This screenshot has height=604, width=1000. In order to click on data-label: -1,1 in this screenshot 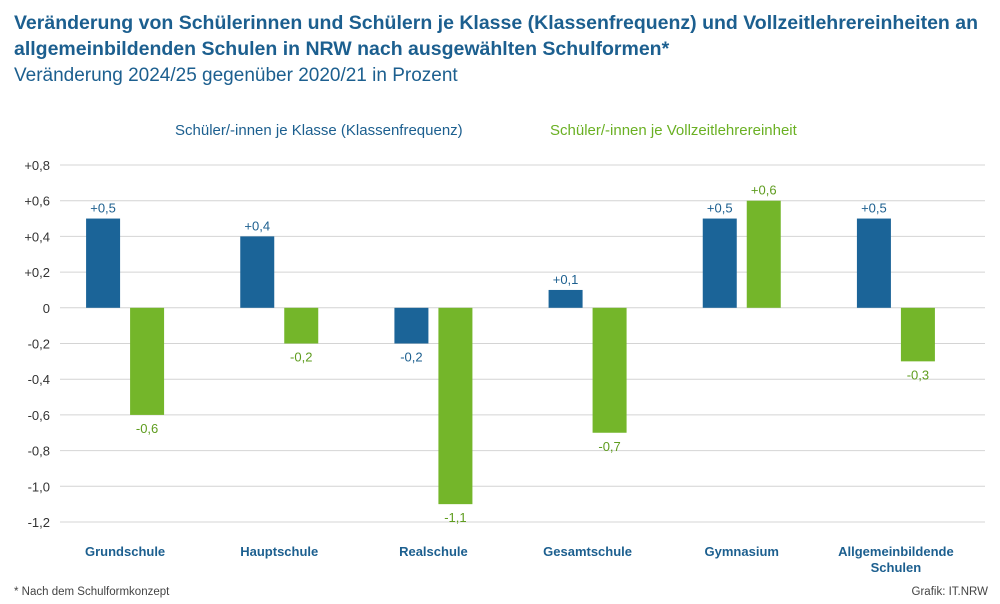, I will do `click(455, 517)`.